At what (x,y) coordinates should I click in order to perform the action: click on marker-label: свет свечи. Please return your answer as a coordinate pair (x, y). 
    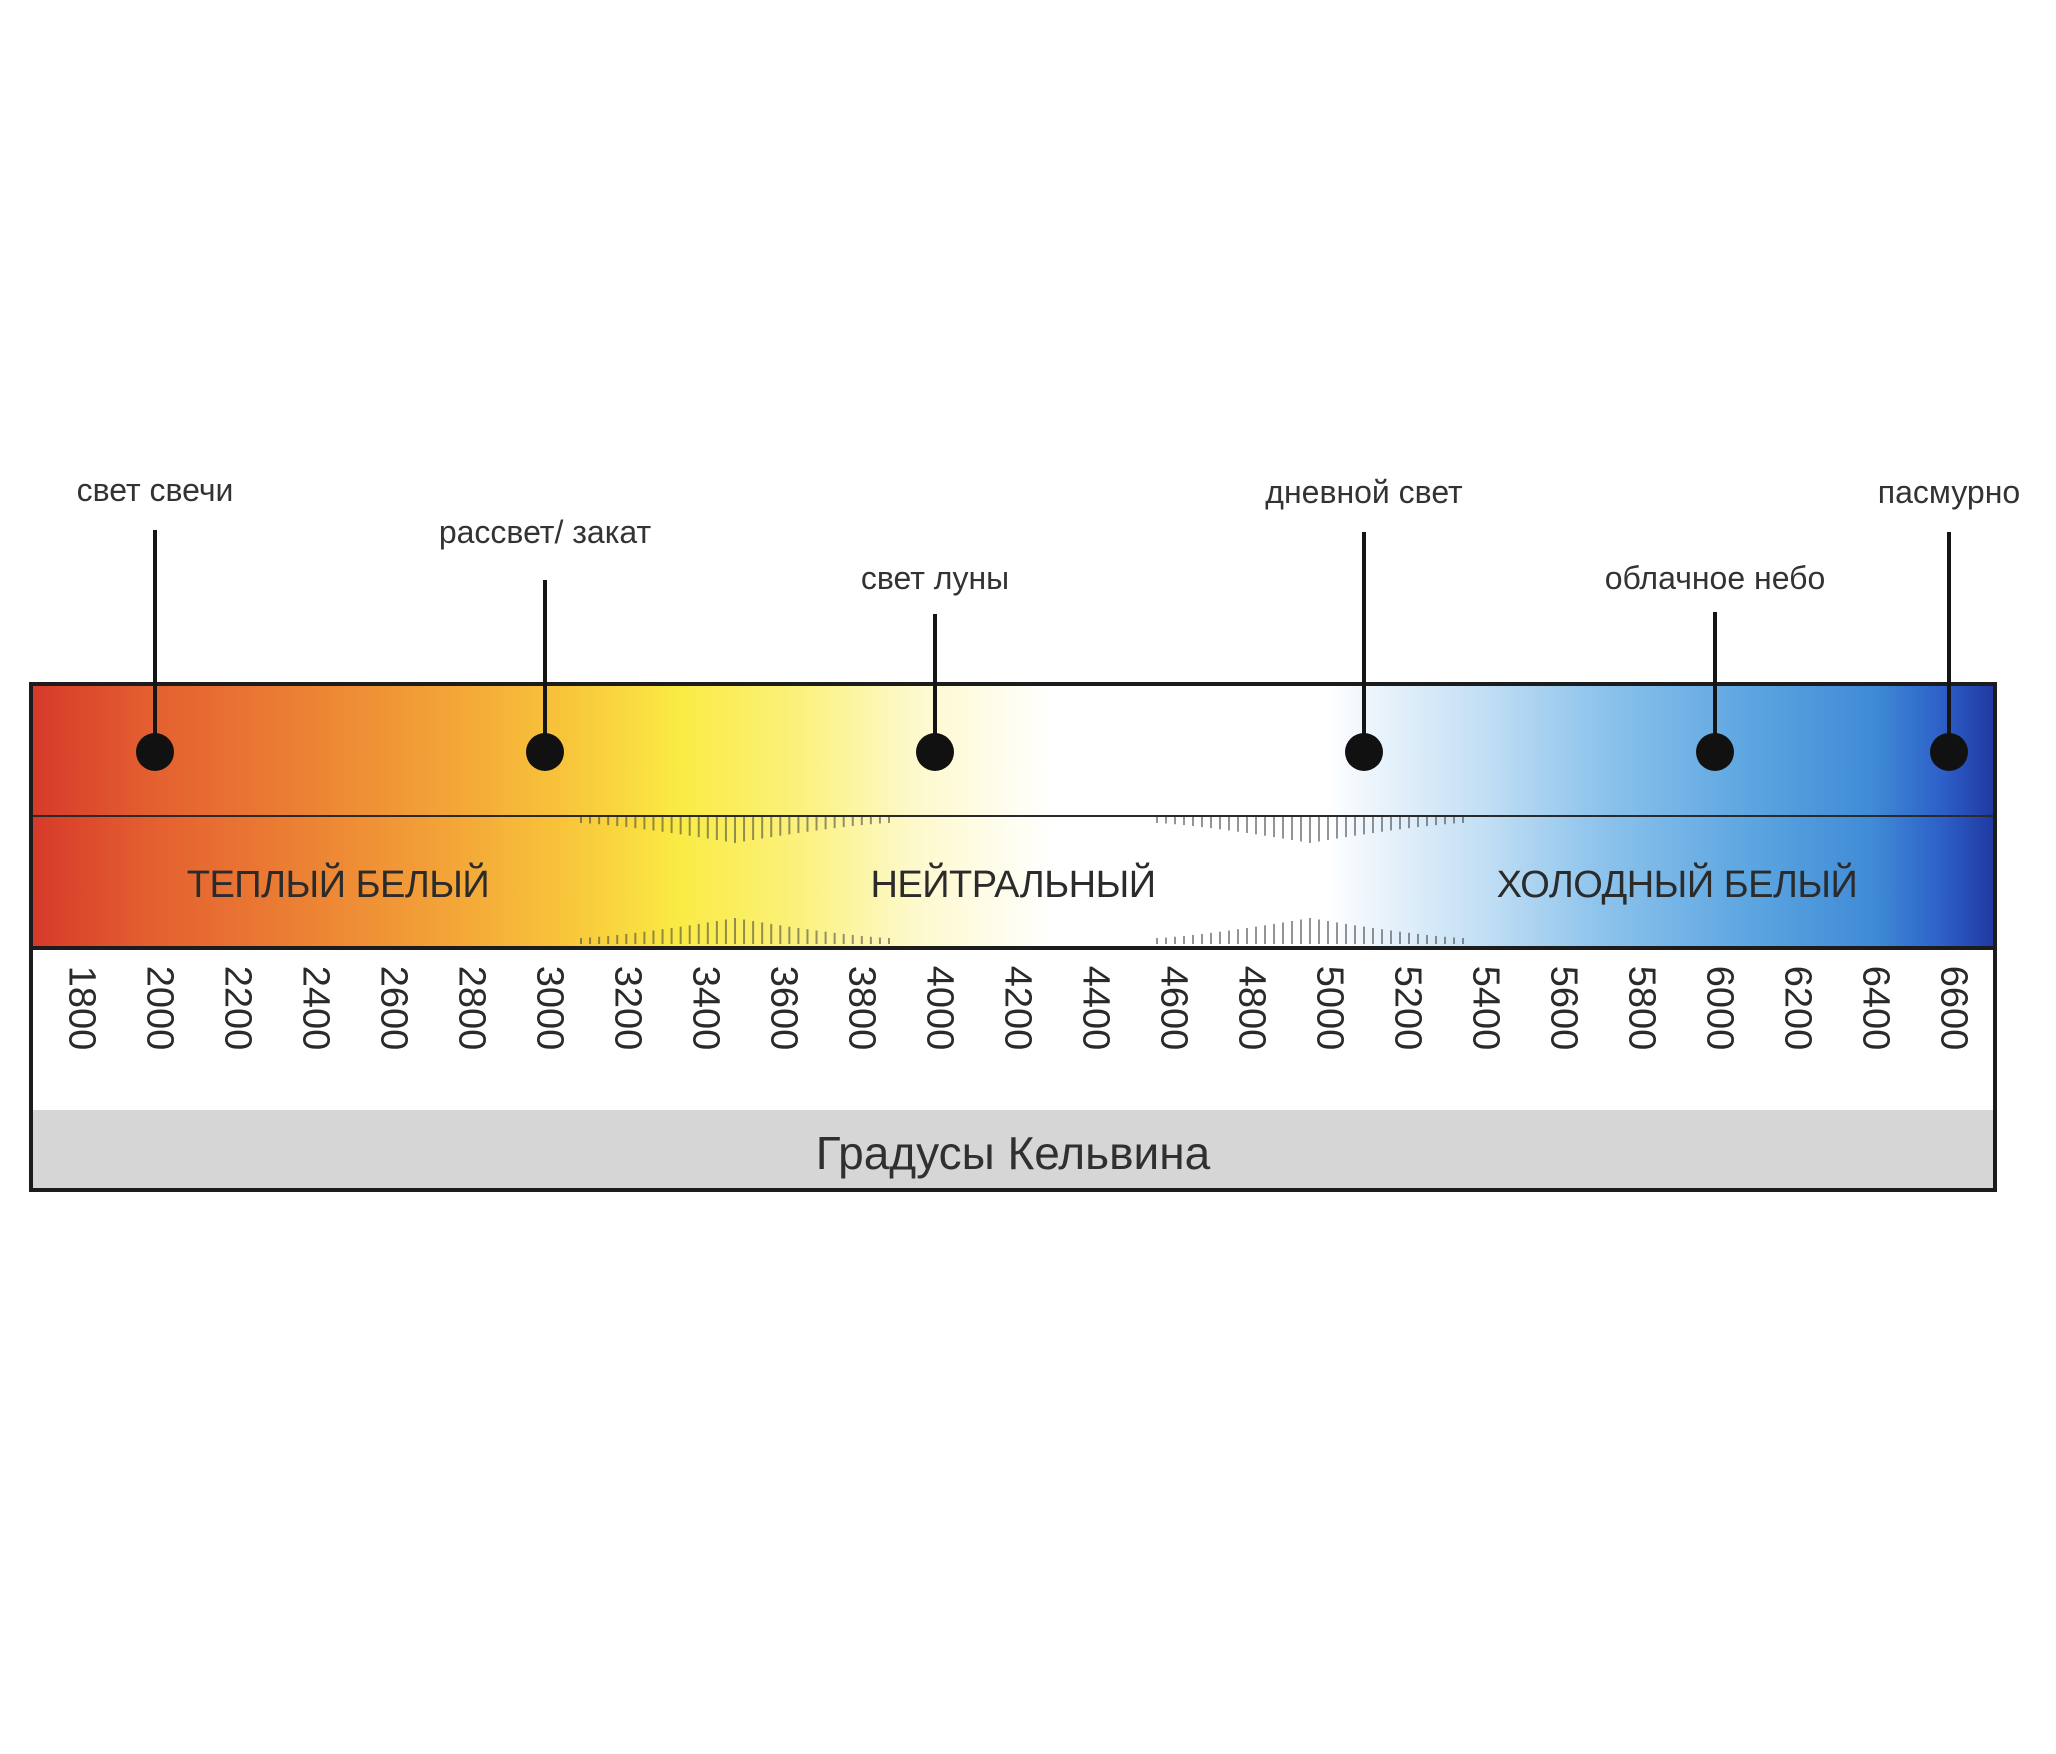
    Looking at the image, I should click on (155, 490).